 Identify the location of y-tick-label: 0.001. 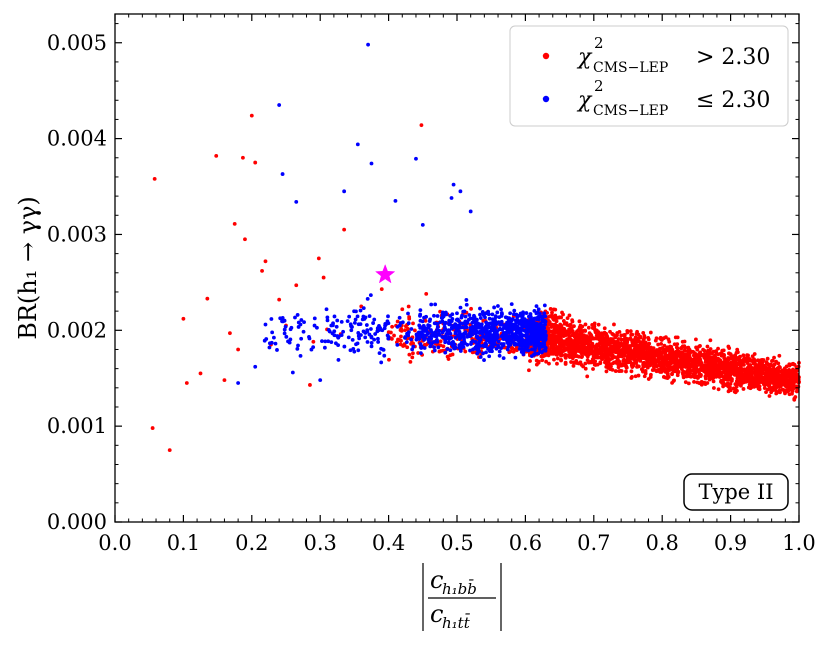
(77, 426).